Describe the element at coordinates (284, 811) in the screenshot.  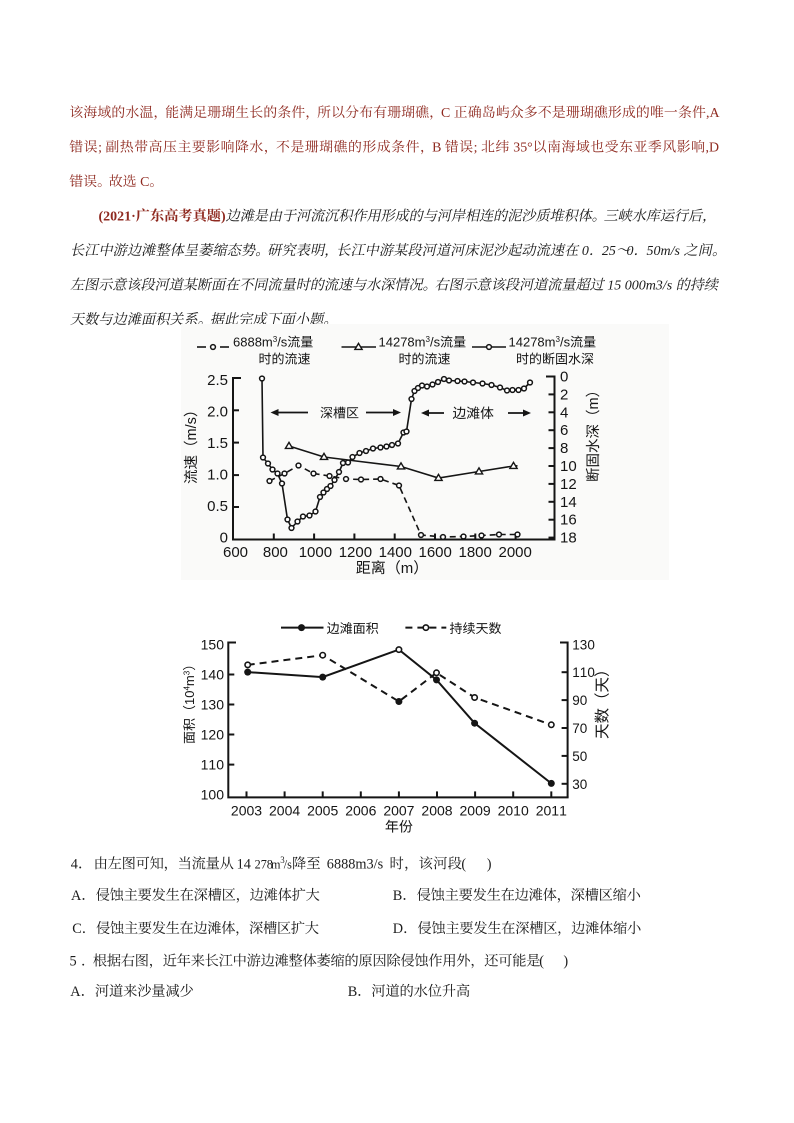
I see `svg-text: 2004` at that location.